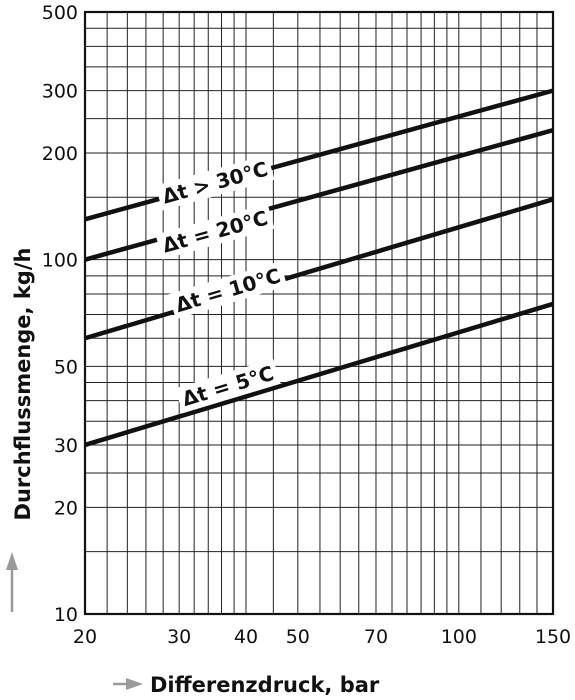 This screenshot has height=700, width=575. I want to click on series-label-2: Δt = 20°C, so click(215, 232).